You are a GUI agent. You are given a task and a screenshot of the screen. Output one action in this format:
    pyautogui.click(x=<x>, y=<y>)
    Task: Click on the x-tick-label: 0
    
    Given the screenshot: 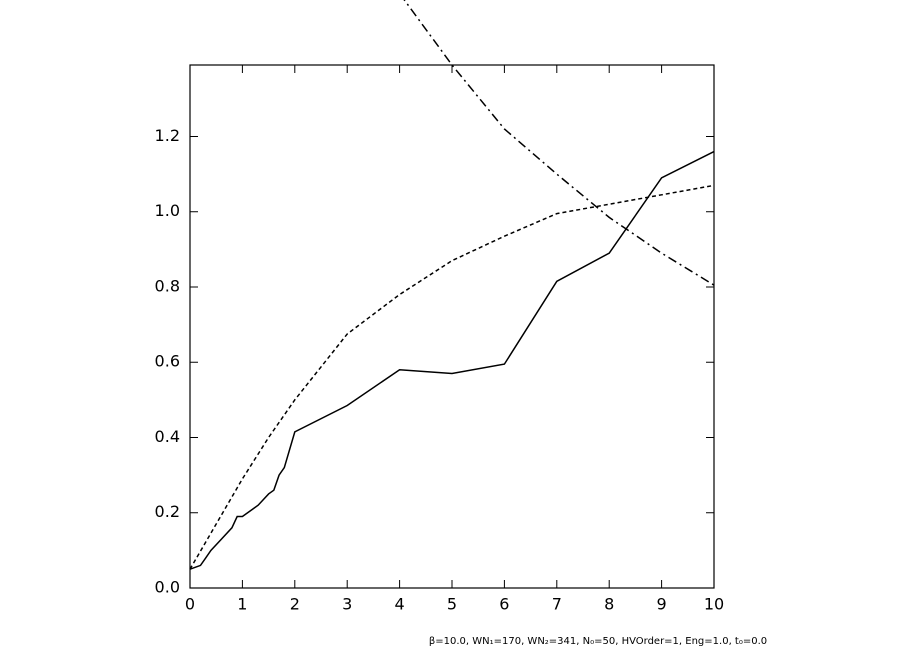 What is the action you would take?
    pyautogui.click(x=190, y=604)
    